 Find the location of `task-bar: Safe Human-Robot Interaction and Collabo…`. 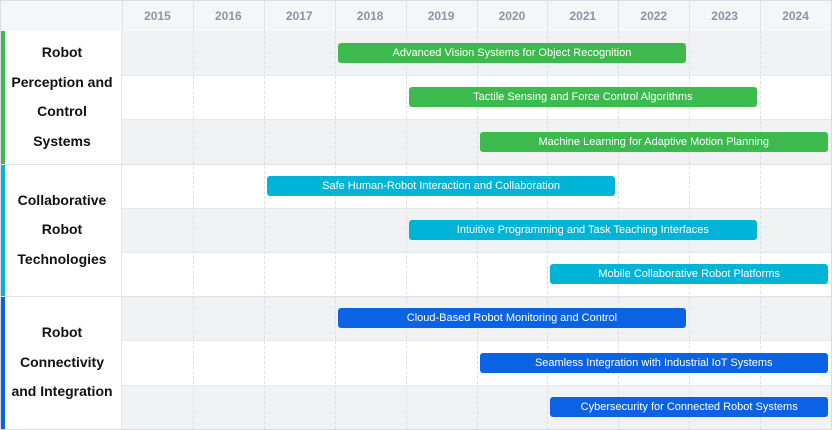

task-bar: Safe Human-Robot Interaction and Collabo… is located at coordinates (441, 186).